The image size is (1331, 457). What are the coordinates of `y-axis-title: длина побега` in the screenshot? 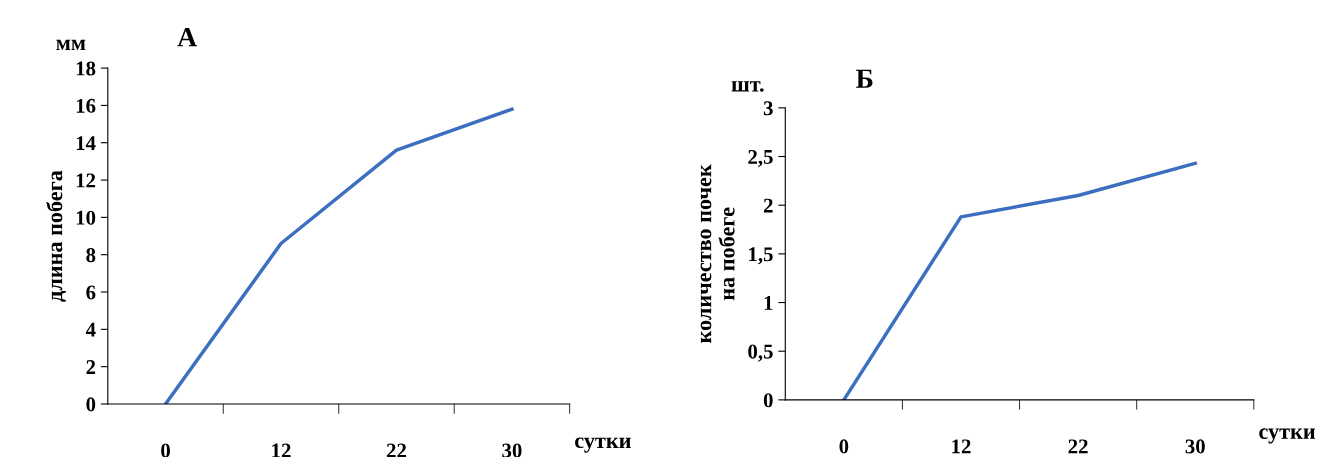 It's located at (56, 236).